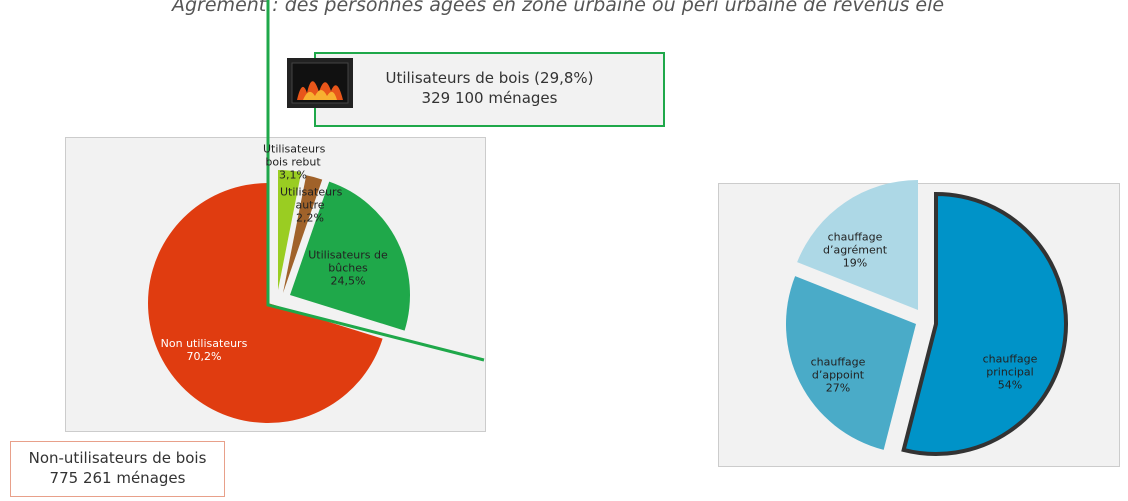  I want to click on slice-value: 70,2%, so click(204, 356).